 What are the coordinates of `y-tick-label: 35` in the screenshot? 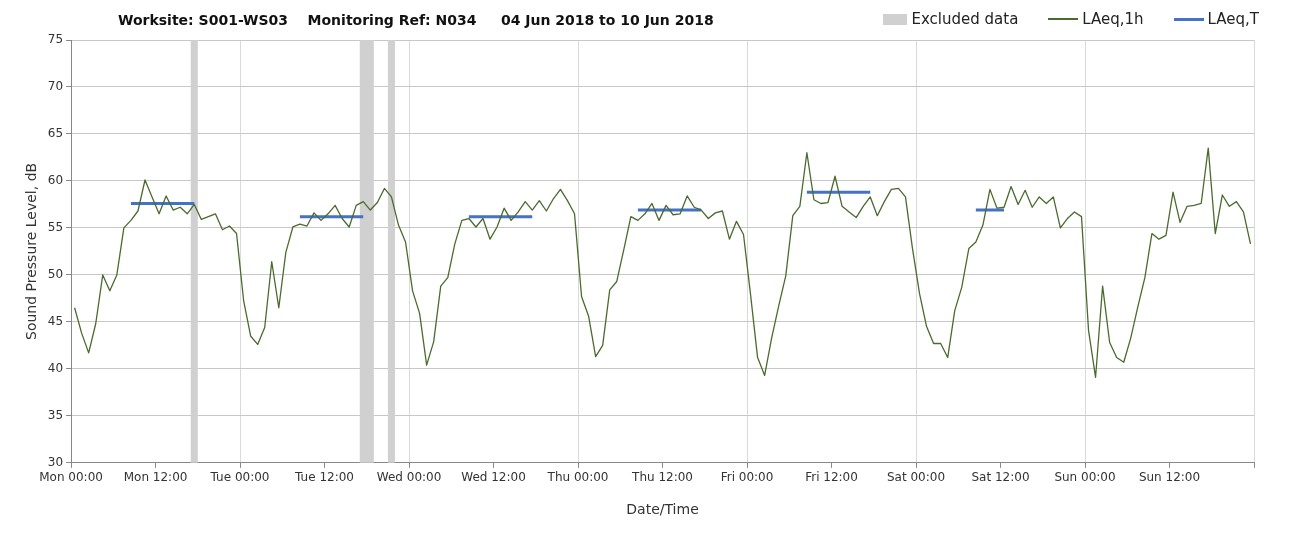 It's located at (55, 414).